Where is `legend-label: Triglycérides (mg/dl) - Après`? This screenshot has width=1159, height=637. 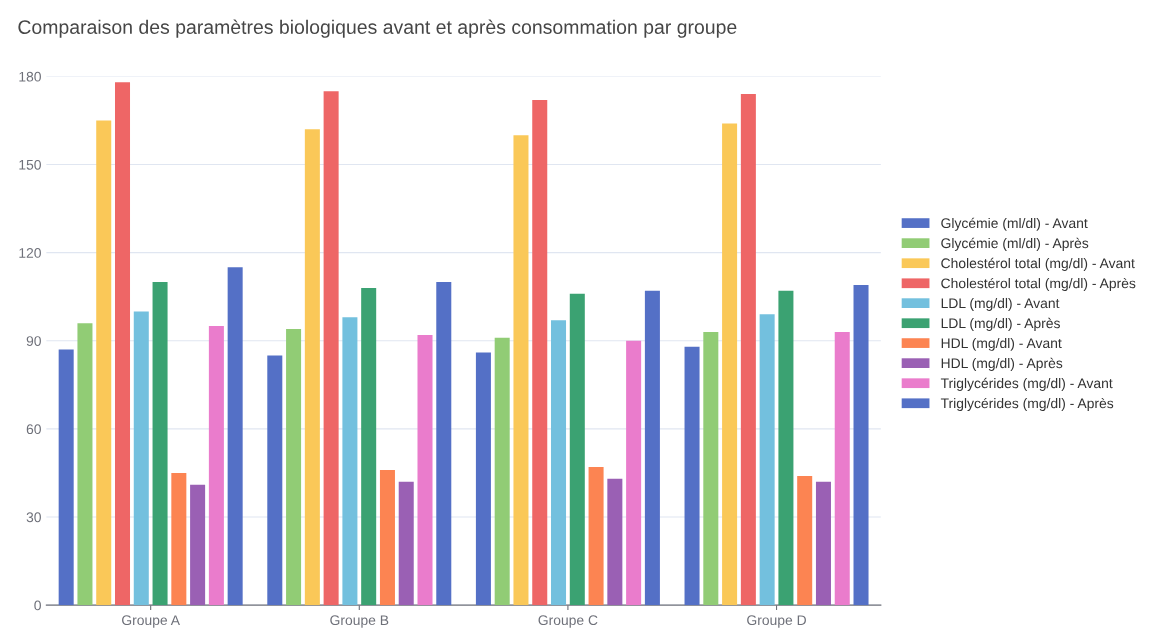 legend-label: Triglycérides (mg/dl) - Après is located at coordinates (1027, 404).